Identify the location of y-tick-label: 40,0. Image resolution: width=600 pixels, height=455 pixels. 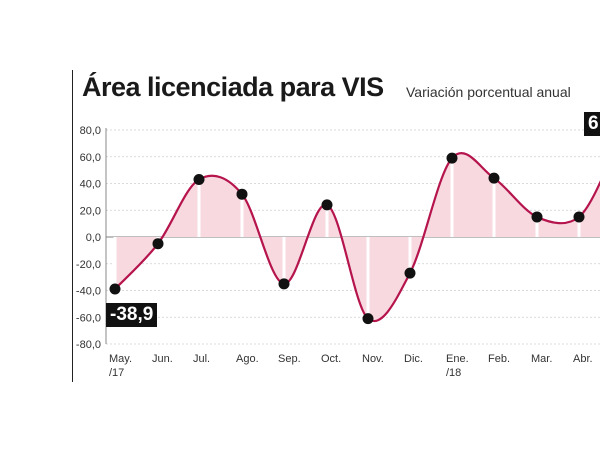
(90, 185).